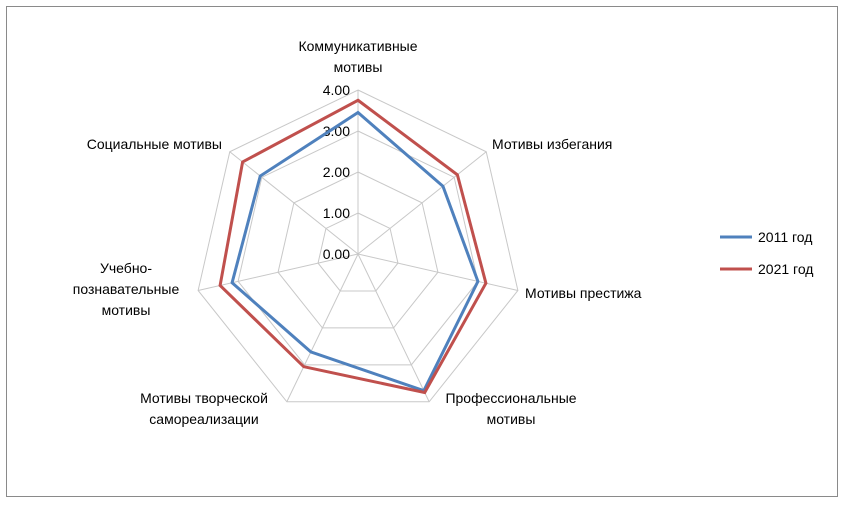 This screenshot has height=506, width=847. Describe the element at coordinates (785, 237) in the screenshot. I see `legend-label: 2011 год` at that location.